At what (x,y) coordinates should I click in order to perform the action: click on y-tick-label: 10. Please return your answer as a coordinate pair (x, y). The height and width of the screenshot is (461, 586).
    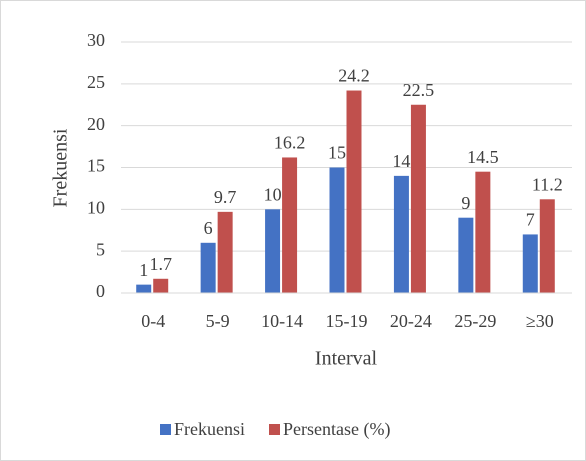
    Looking at the image, I should click on (96, 207).